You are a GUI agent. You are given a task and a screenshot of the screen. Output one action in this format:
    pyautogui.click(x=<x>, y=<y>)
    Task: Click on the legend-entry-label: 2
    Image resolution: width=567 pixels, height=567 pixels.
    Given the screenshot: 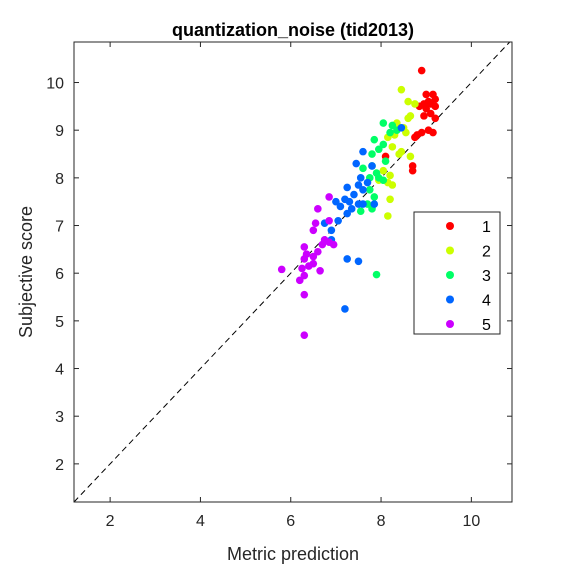 What is the action you would take?
    pyautogui.click(x=486, y=252)
    